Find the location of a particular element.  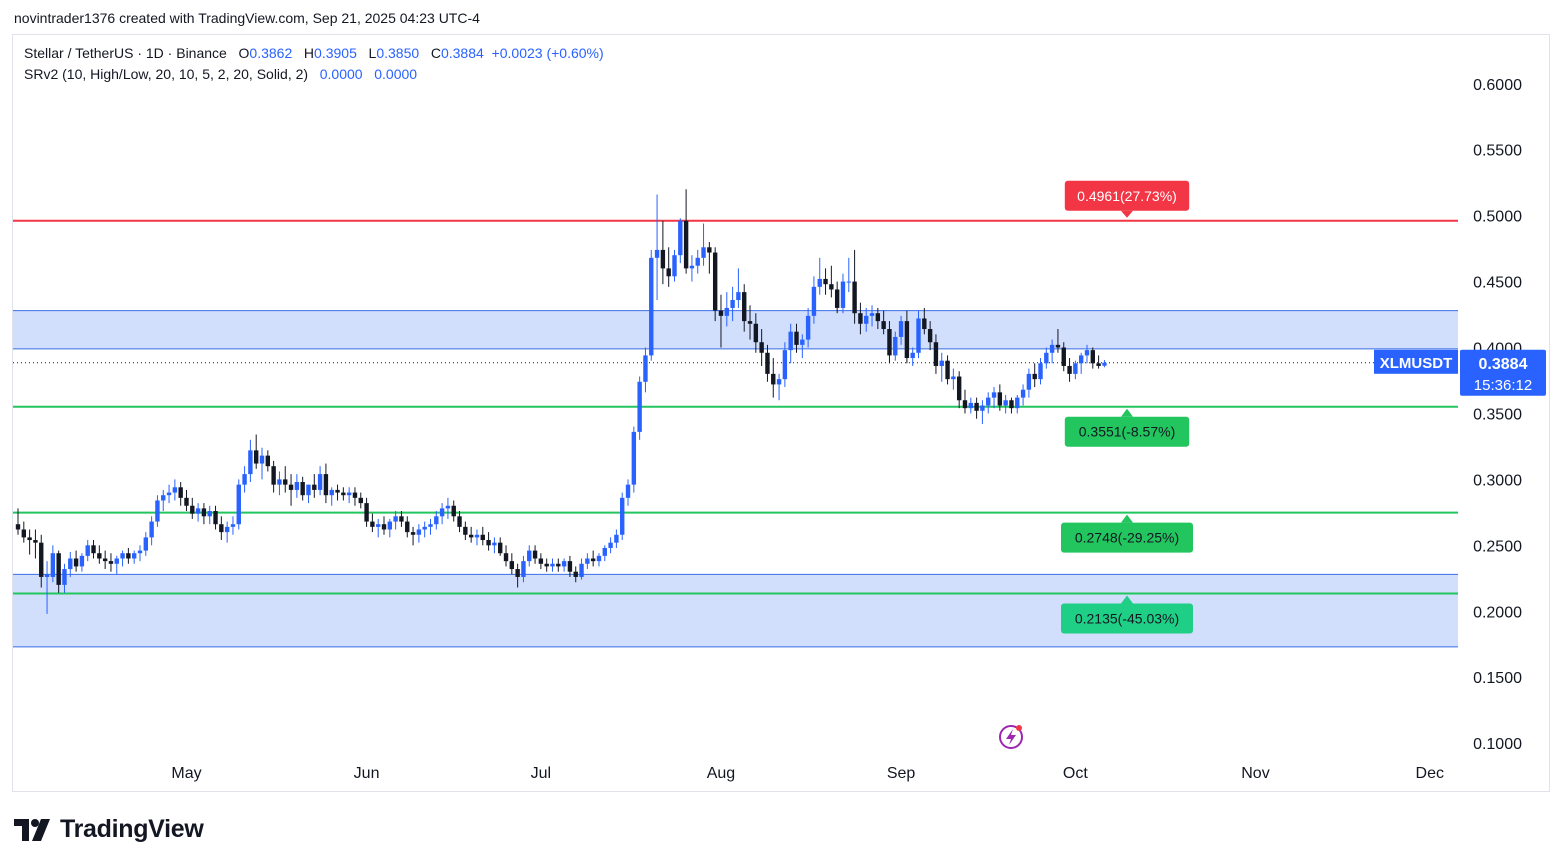

level-label-4: 0.2135(-45.03%) is located at coordinates (1127, 614).